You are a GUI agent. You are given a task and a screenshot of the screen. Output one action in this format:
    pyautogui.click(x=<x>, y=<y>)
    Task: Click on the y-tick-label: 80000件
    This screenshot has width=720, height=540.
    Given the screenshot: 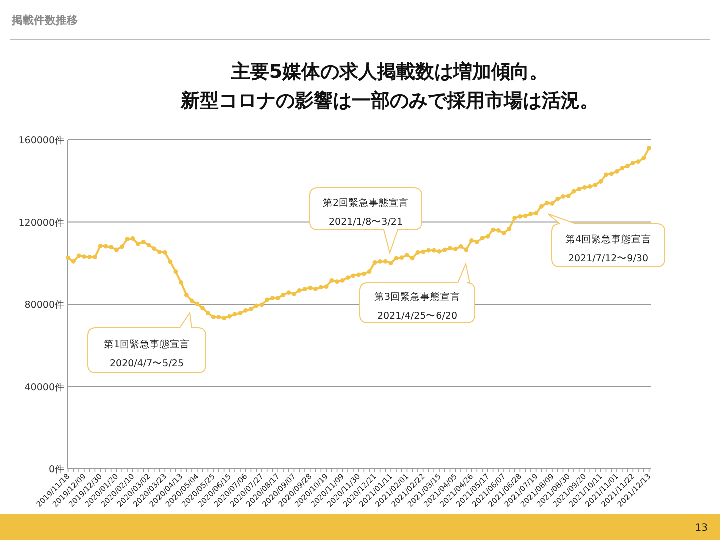 What is the action you would take?
    pyautogui.click(x=44, y=305)
    